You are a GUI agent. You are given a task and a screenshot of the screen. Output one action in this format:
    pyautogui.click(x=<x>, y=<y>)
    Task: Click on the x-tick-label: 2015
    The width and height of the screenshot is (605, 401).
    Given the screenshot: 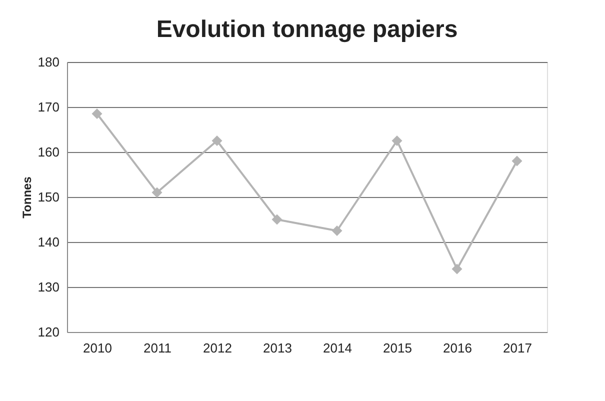 What is the action you would take?
    pyautogui.click(x=397, y=348)
    